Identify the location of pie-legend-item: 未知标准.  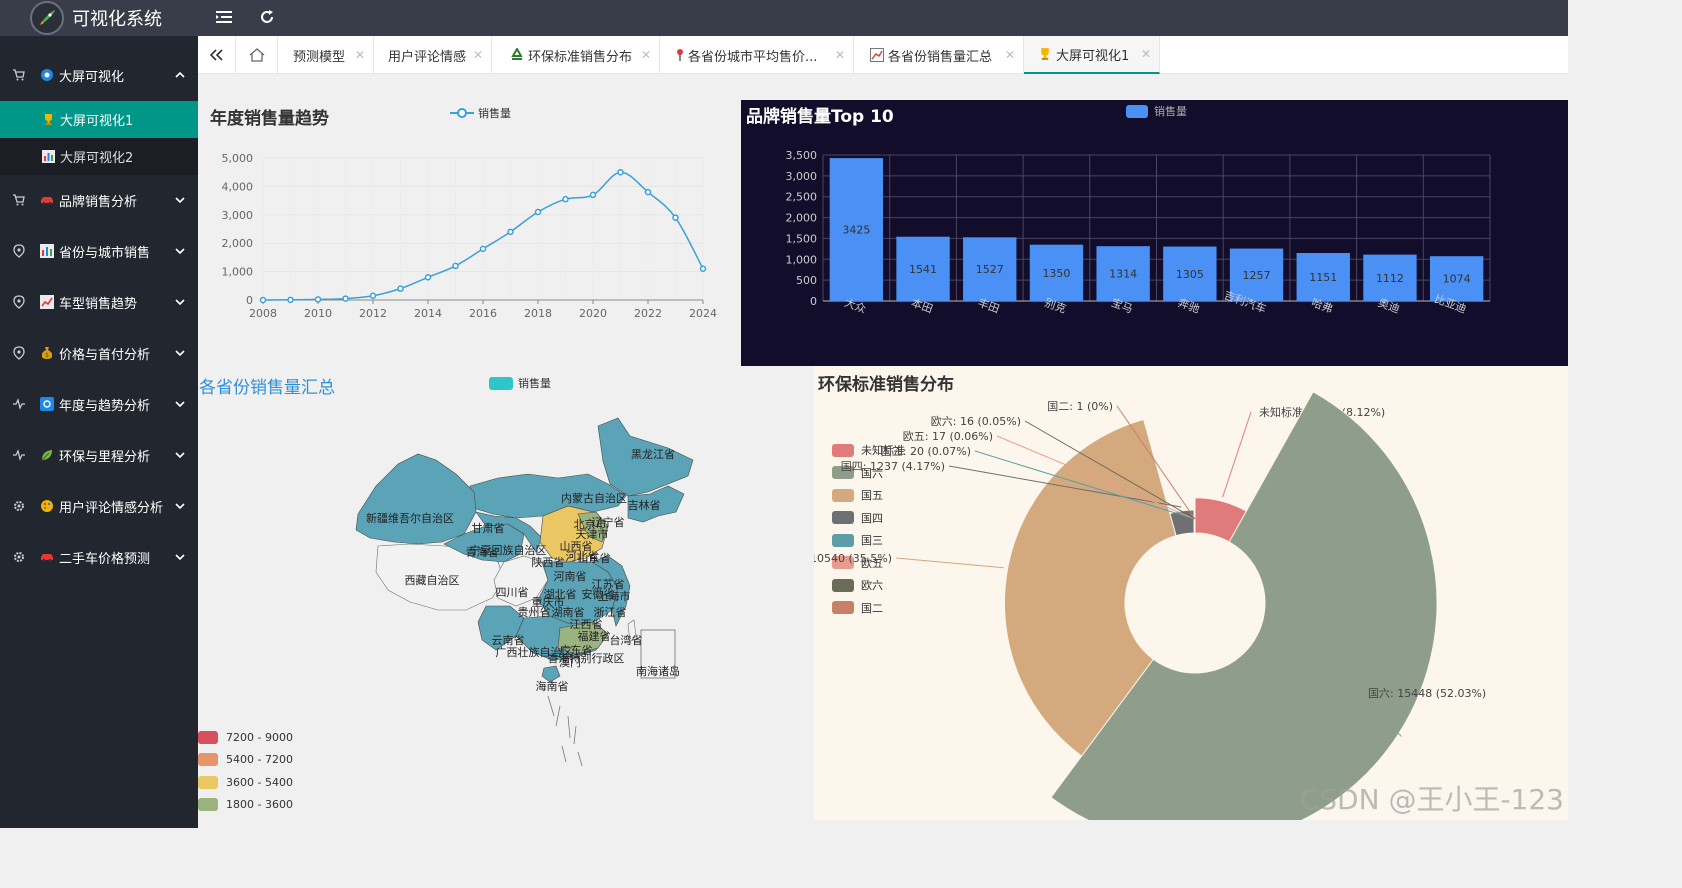
(868, 450).